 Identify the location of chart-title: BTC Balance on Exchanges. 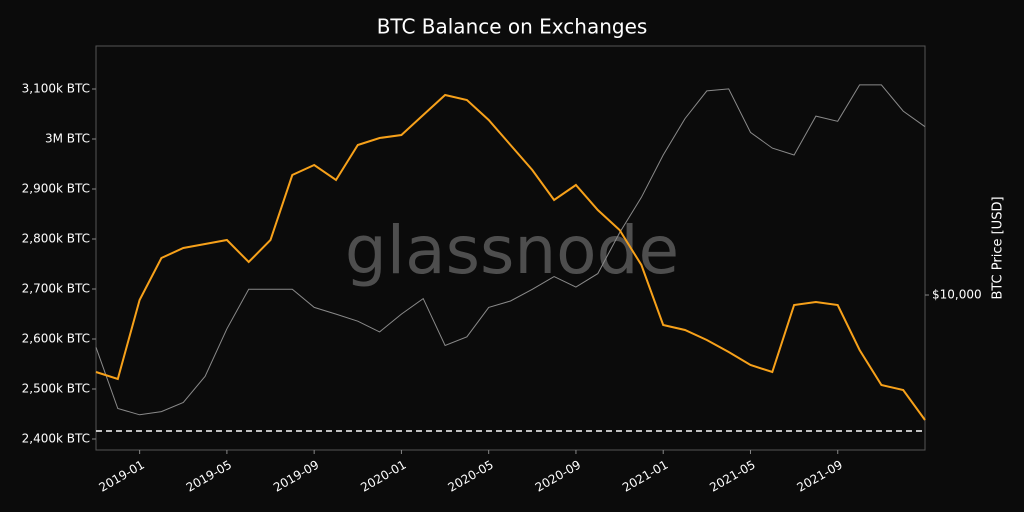
(512, 27).